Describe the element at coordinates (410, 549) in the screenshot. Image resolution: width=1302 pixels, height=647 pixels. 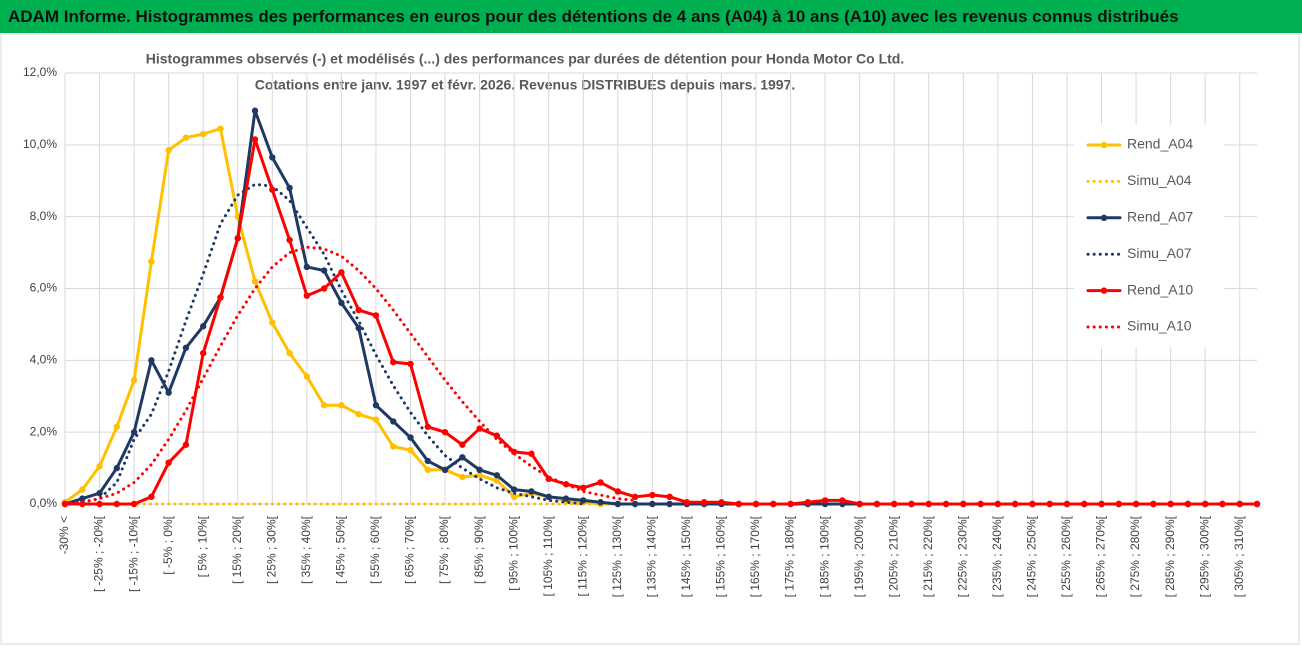
I see `x-tick-label: [ 65% ; 70%[` at that location.